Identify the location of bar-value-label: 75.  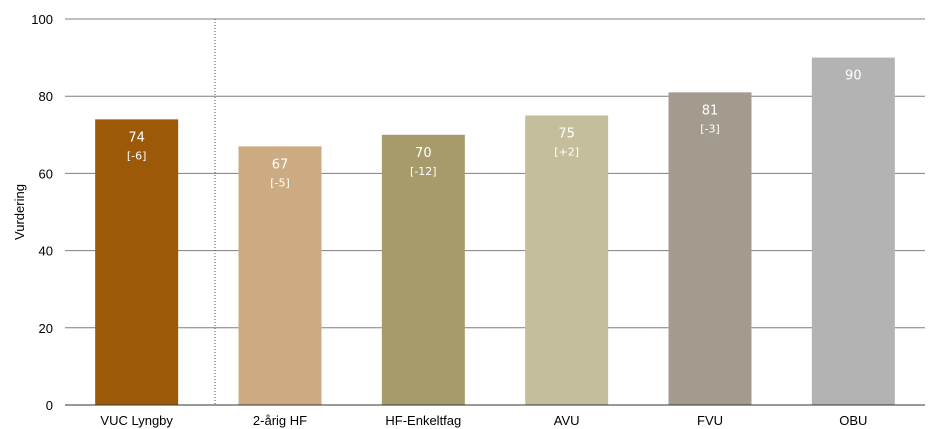
(566, 134).